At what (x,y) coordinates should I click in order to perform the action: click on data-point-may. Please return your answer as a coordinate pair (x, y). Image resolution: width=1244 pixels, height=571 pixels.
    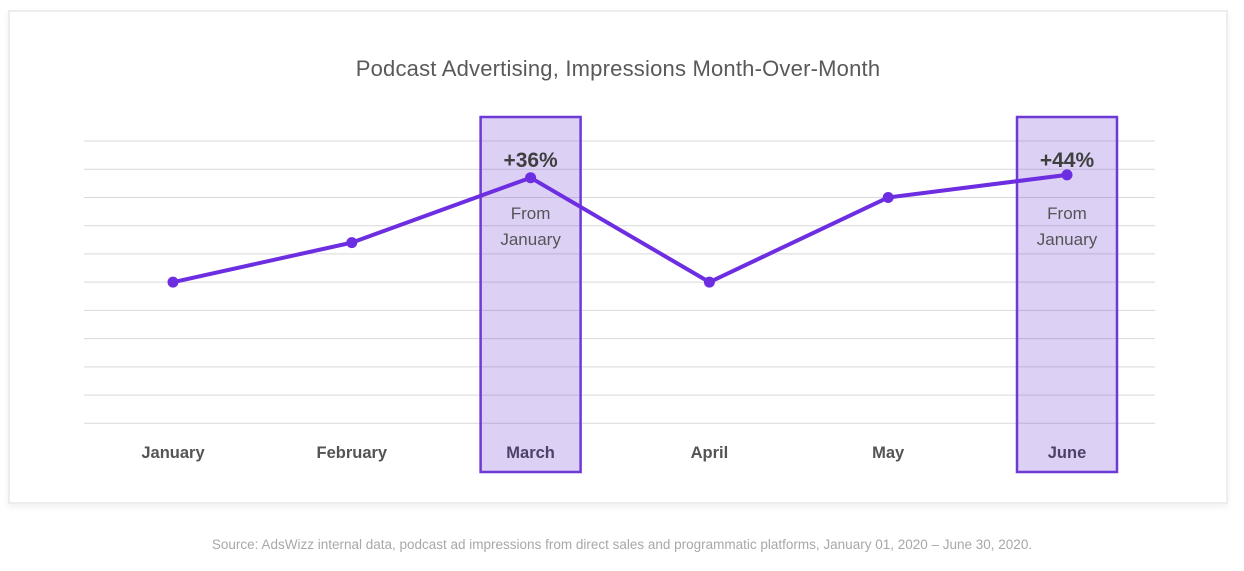
    Looking at the image, I should click on (888, 197).